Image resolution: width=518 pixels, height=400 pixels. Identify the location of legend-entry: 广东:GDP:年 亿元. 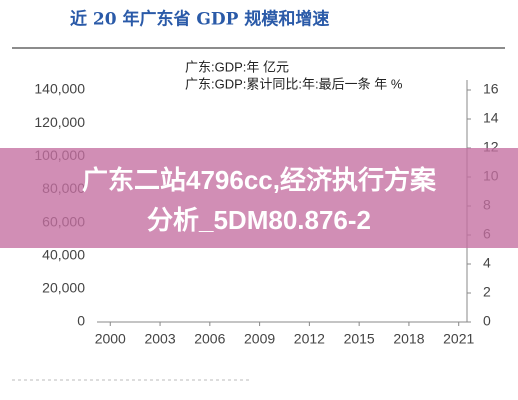
(237, 66).